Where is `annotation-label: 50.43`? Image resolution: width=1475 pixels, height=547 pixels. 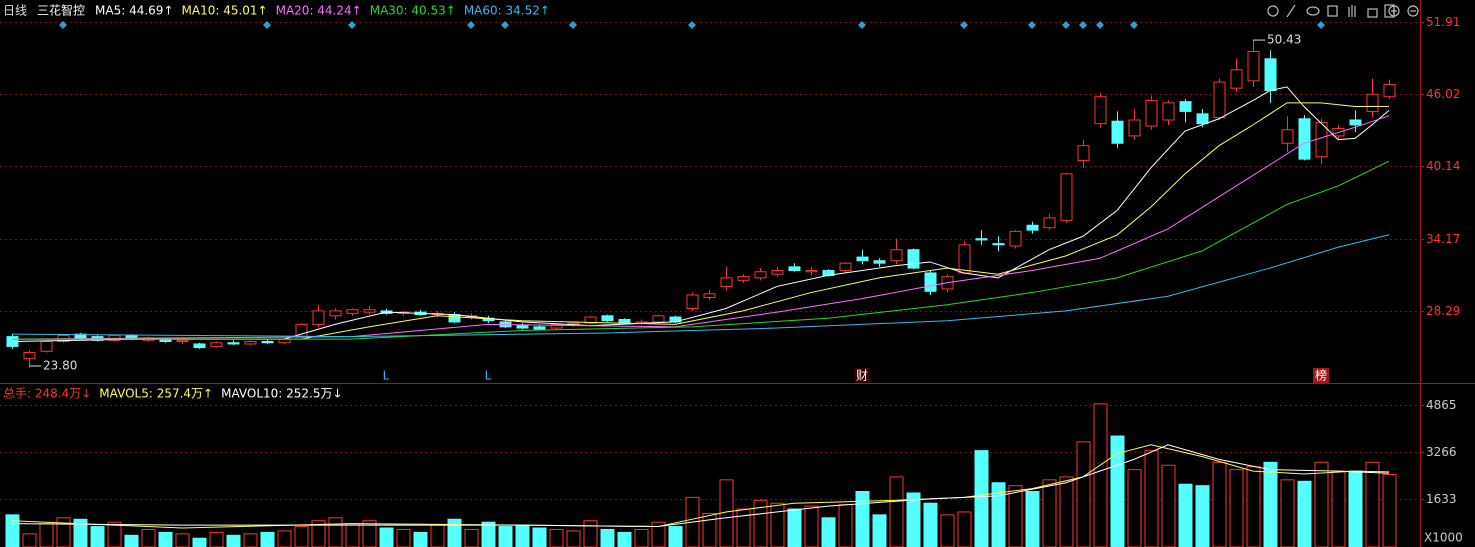
annotation-label: 50.43 is located at coordinates (1284, 40).